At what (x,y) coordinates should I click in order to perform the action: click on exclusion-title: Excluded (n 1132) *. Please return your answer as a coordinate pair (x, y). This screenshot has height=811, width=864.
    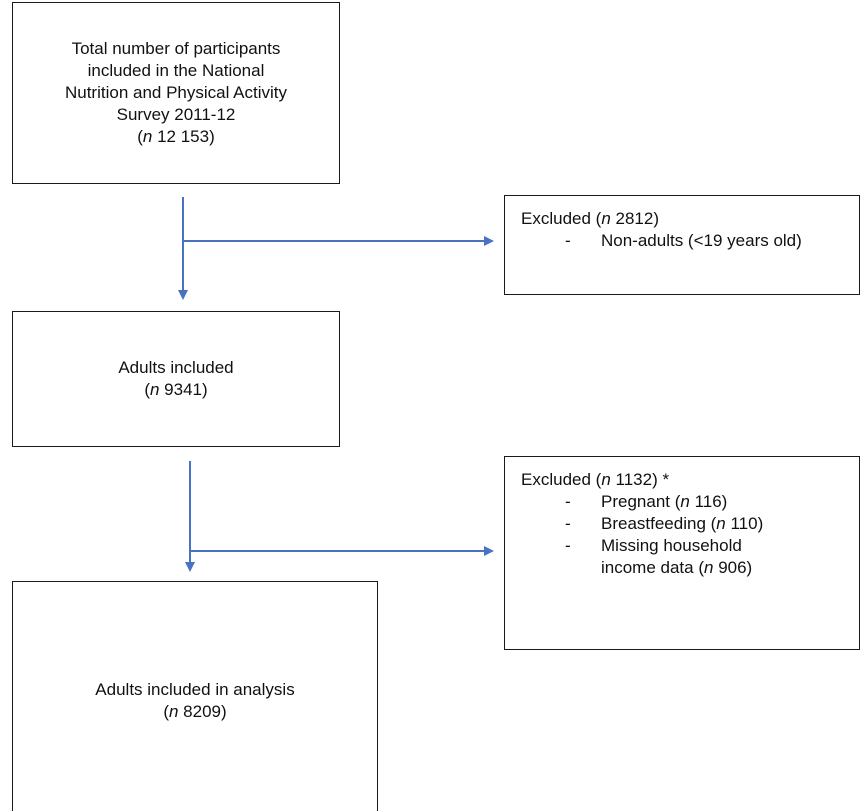
    Looking at the image, I should click on (595, 479).